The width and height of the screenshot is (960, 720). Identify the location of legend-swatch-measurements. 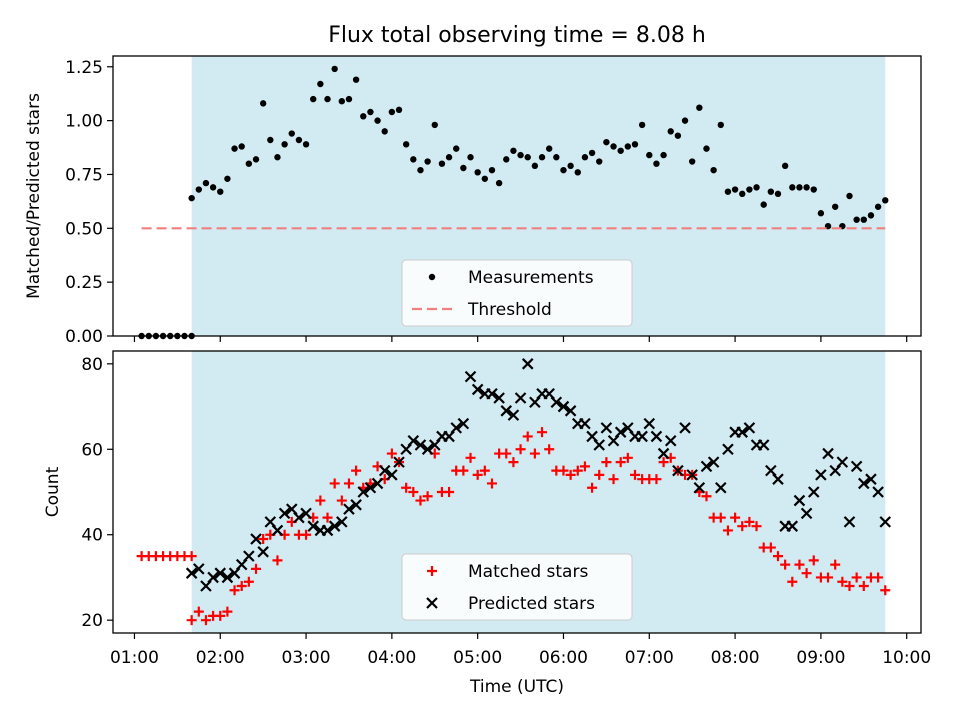
(432, 277).